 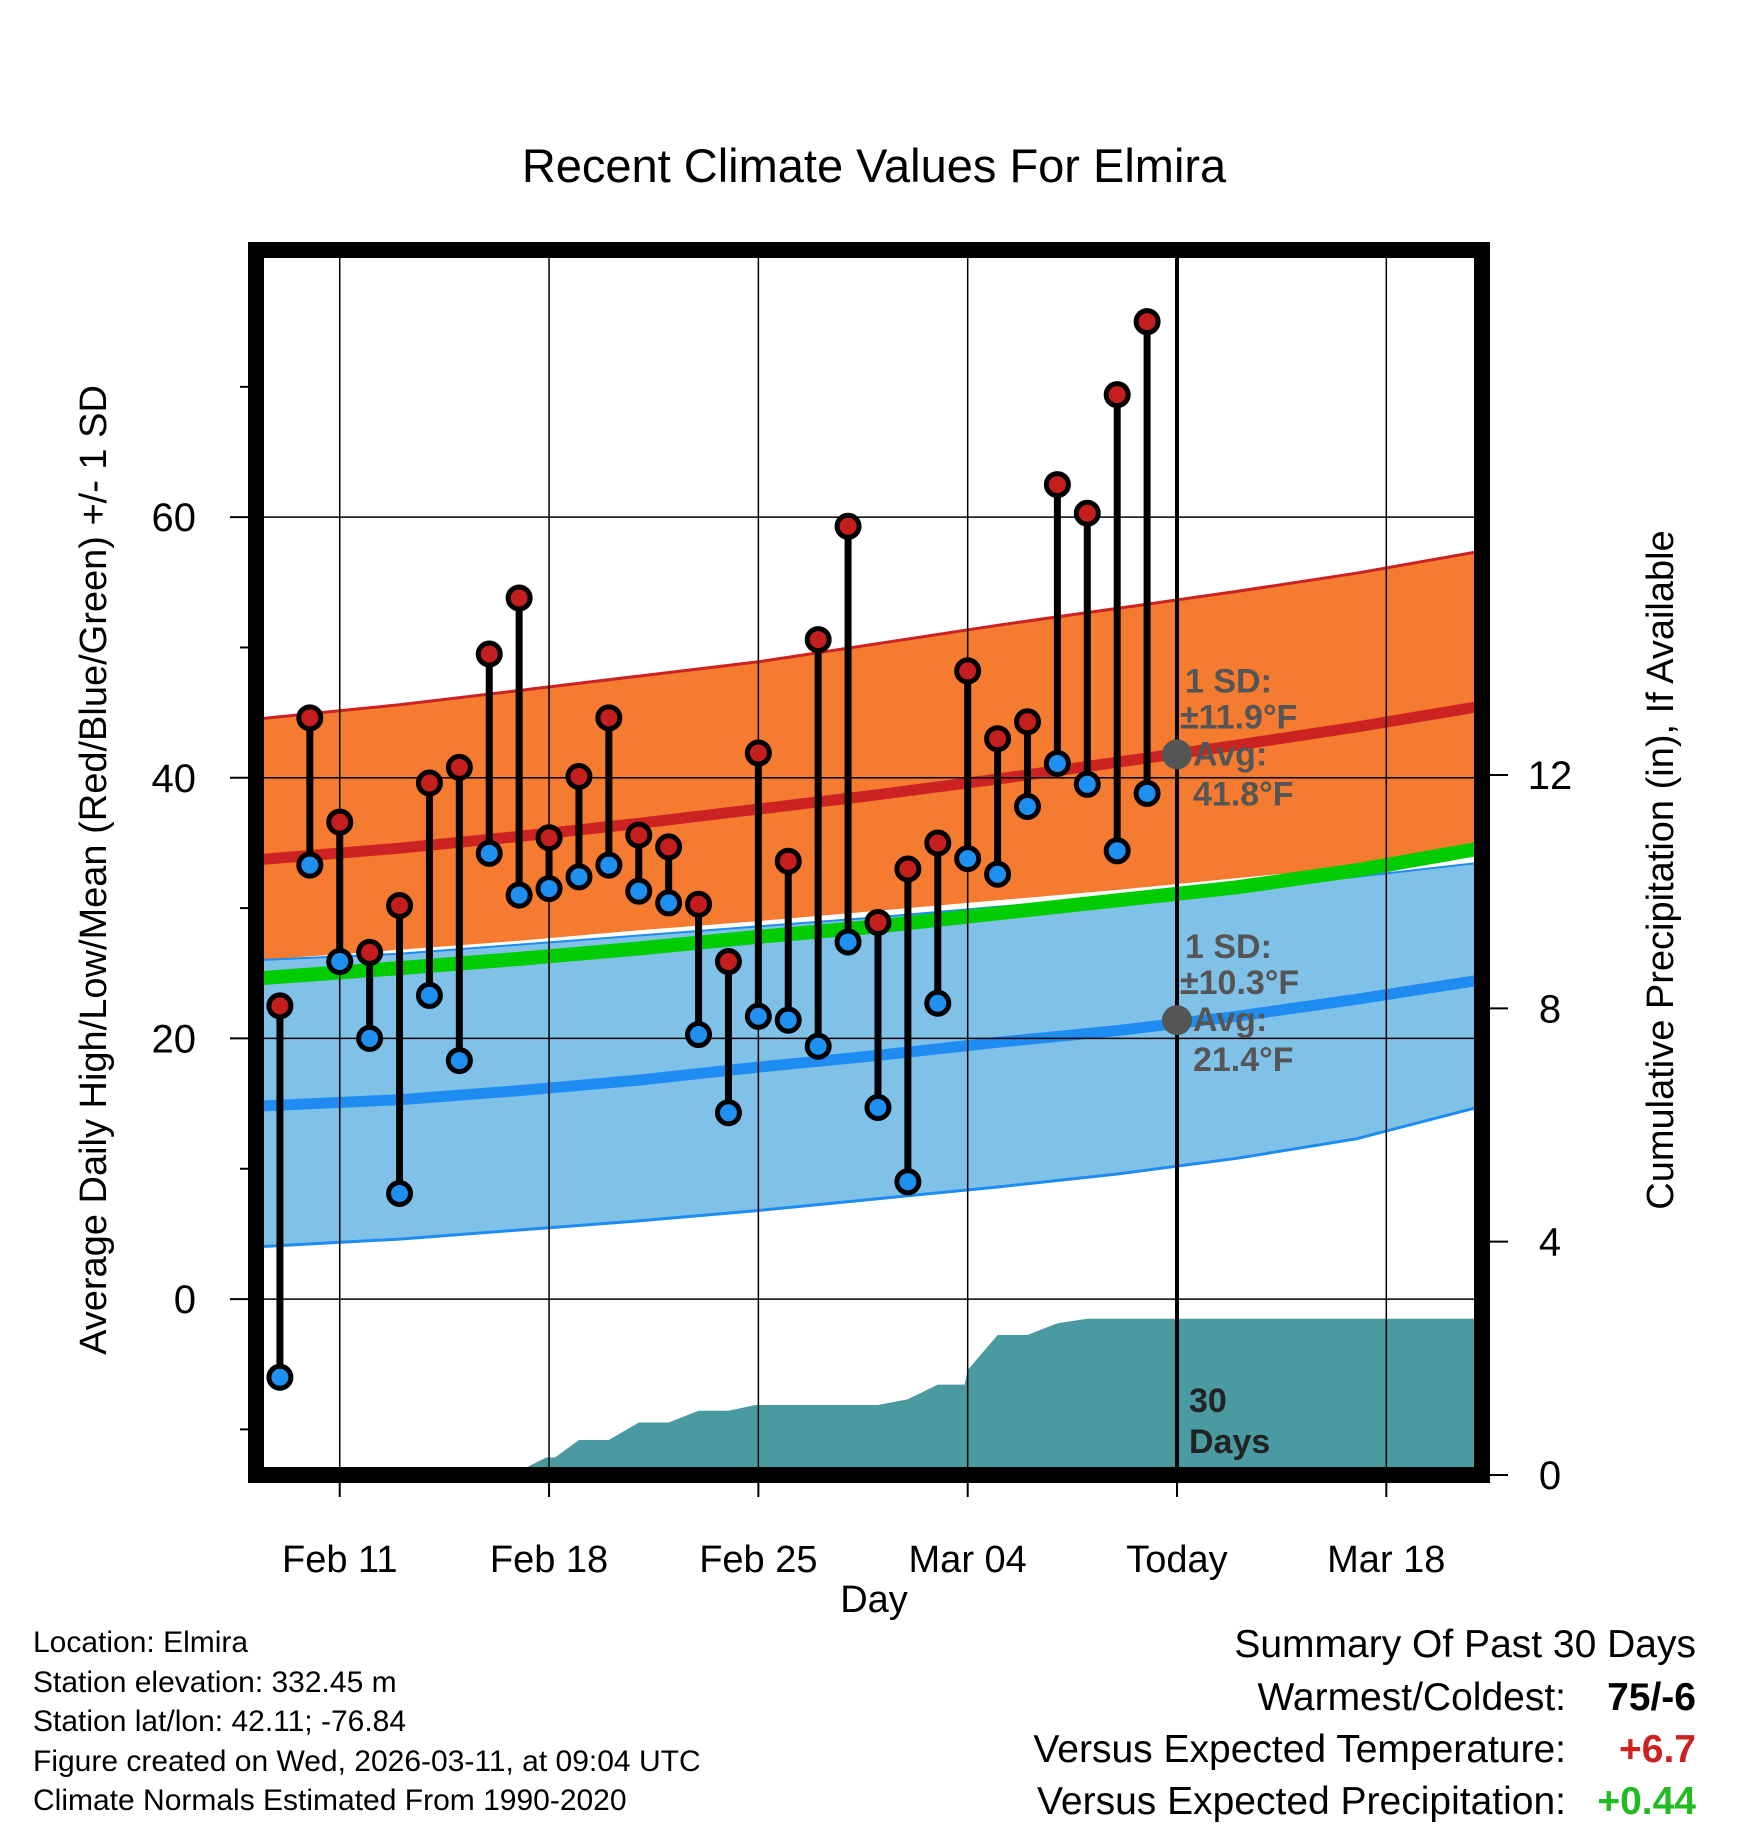 What do you see at coordinates (174, 779) in the screenshot?
I see `y-tick-label: 40` at bounding box center [174, 779].